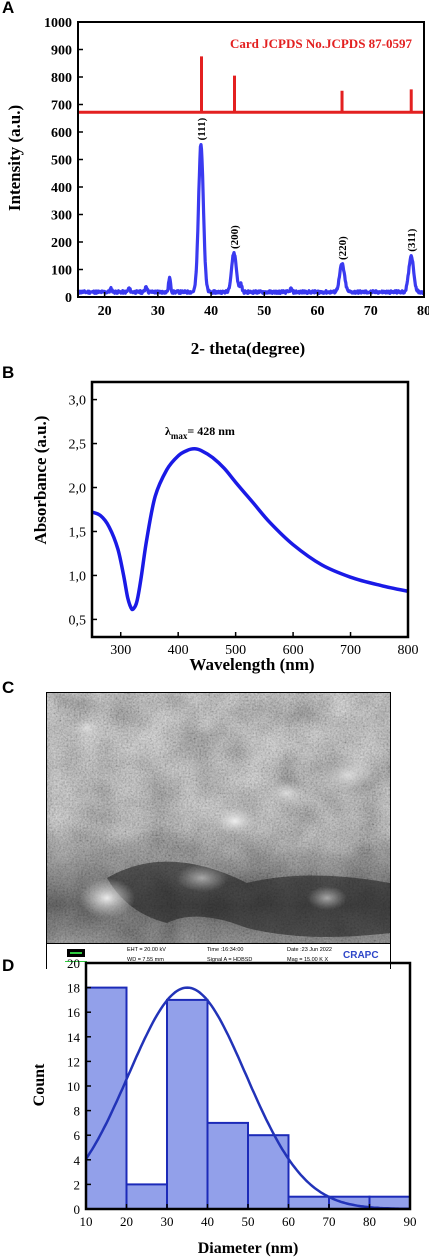  What do you see at coordinates (78, 576) in the screenshot?
I see `y-tick-label: 1,0` at bounding box center [78, 576].